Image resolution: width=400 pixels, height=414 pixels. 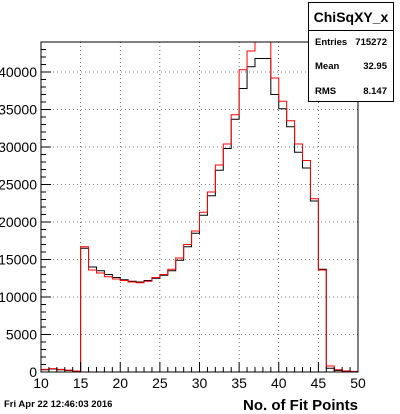 What do you see at coordinates (300, 405) in the screenshot?
I see `x-axis-label: No. of Fit Points` at bounding box center [300, 405].